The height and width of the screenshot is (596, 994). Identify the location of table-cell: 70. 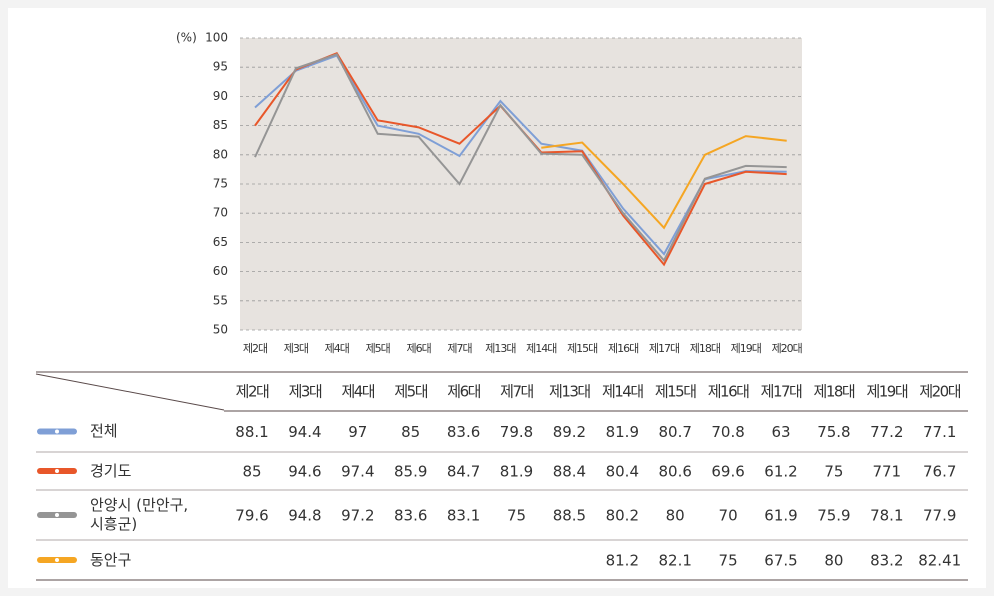
(728, 516).